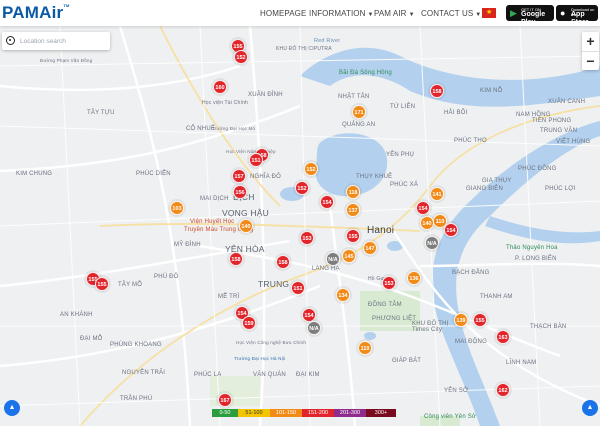  What do you see at coordinates (478, 15) in the screenshot?
I see `chevron-down-icon: ▼` at bounding box center [478, 15].